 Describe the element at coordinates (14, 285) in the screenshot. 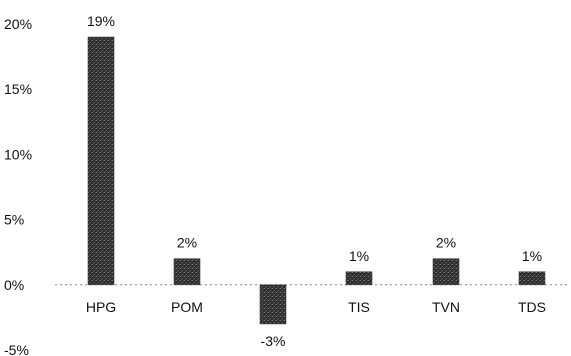

I see `y-tick-label: 0%` at that location.